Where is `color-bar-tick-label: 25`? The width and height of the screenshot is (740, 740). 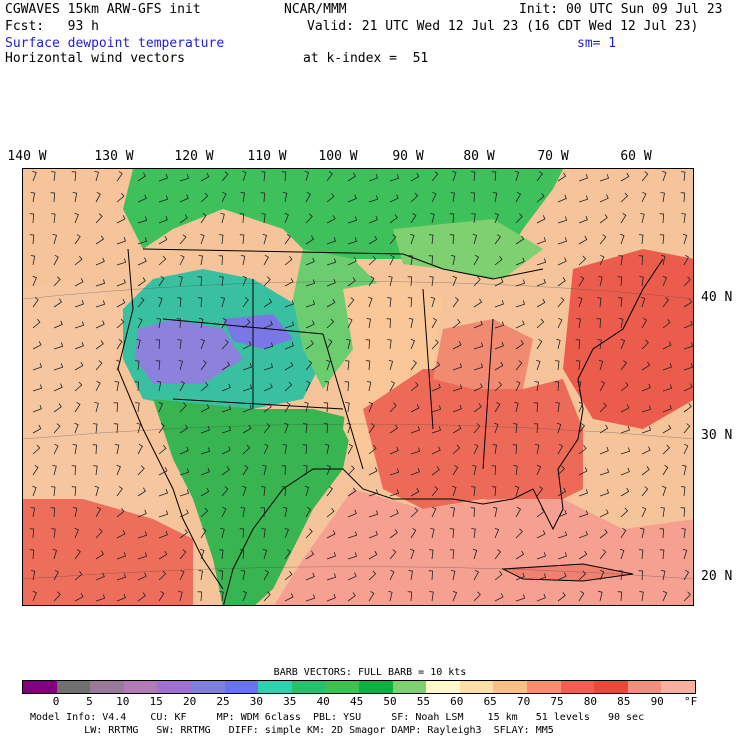
color-bar-tick-label: 25 is located at coordinates (223, 701).